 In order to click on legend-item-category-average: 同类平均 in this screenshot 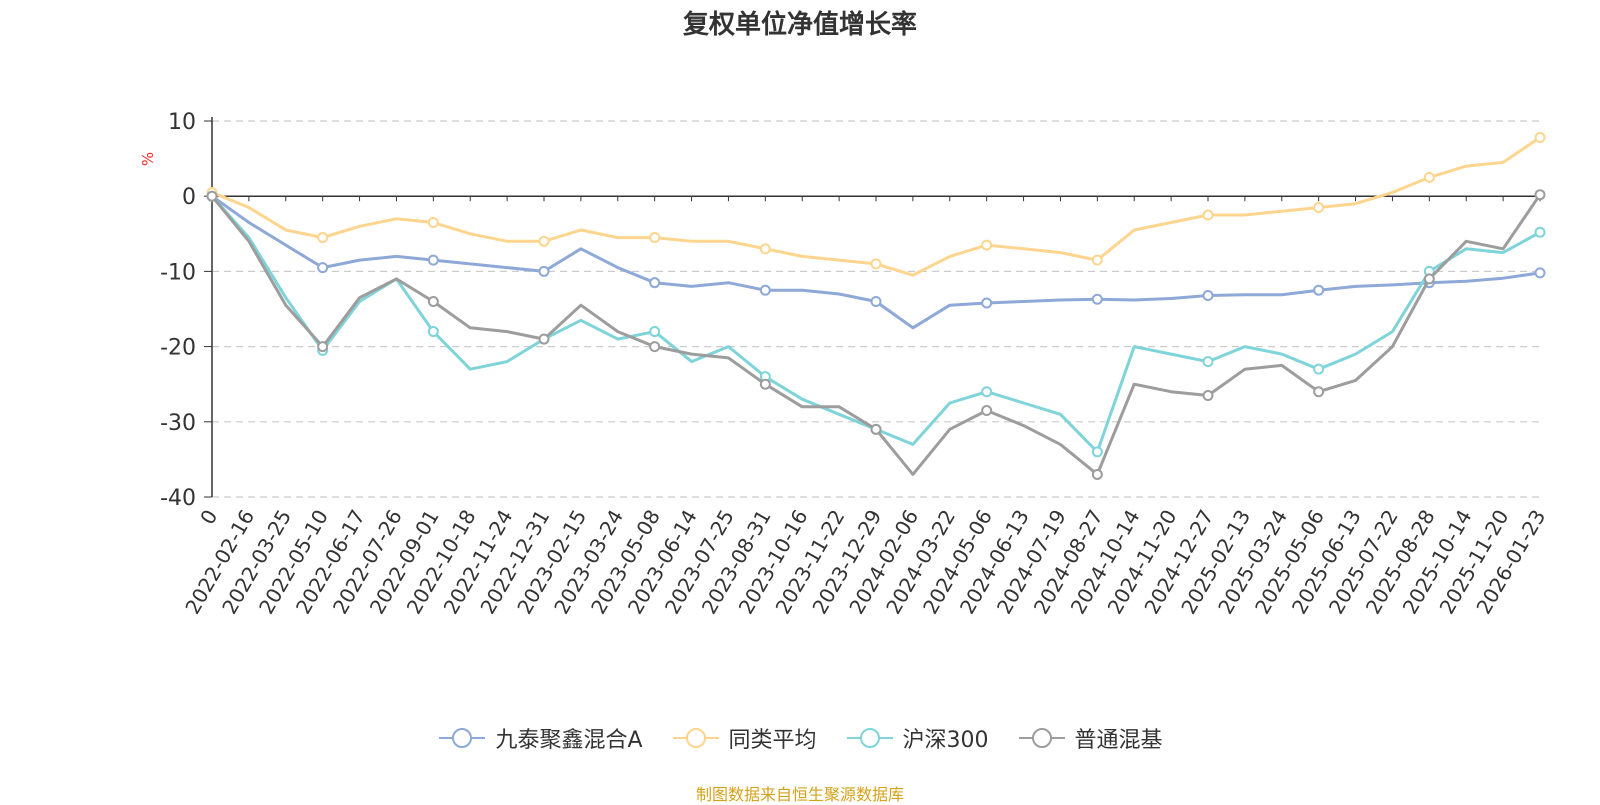, I will do `click(744, 738)`.